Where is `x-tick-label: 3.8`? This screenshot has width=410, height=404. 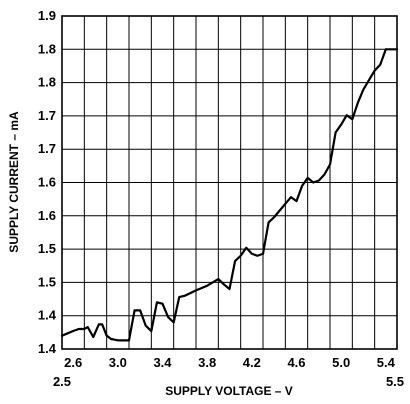 x-tick-label: 3.8 is located at coordinates (207, 362).